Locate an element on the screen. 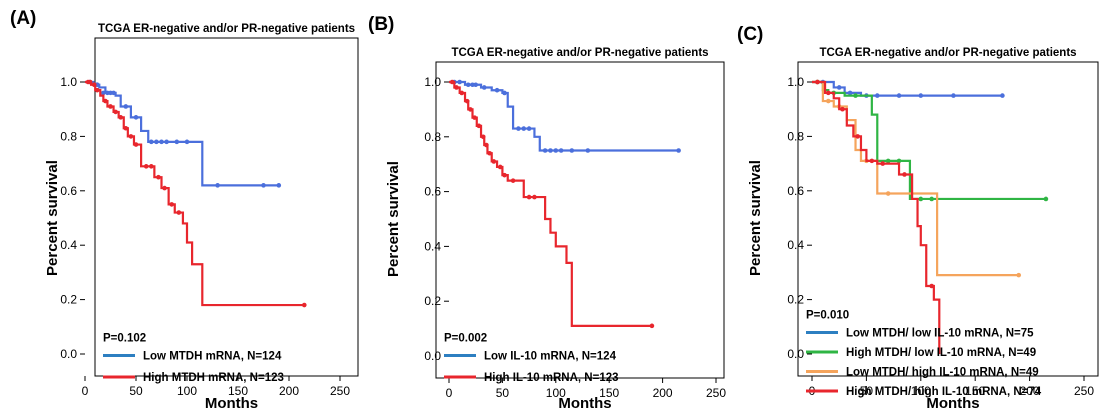 The height and width of the screenshot is (412, 1099). x-tick-label: 0 is located at coordinates (449, 393).